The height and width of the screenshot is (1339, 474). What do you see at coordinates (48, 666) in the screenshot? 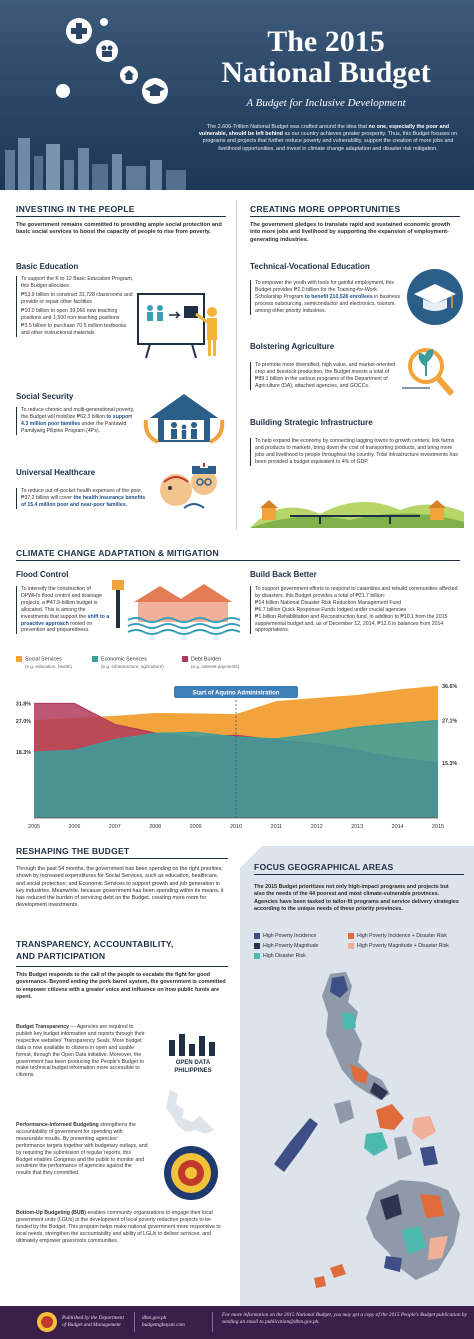
I see `legend-social-sub: (e.g. education, health)` at bounding box center [48, 666].